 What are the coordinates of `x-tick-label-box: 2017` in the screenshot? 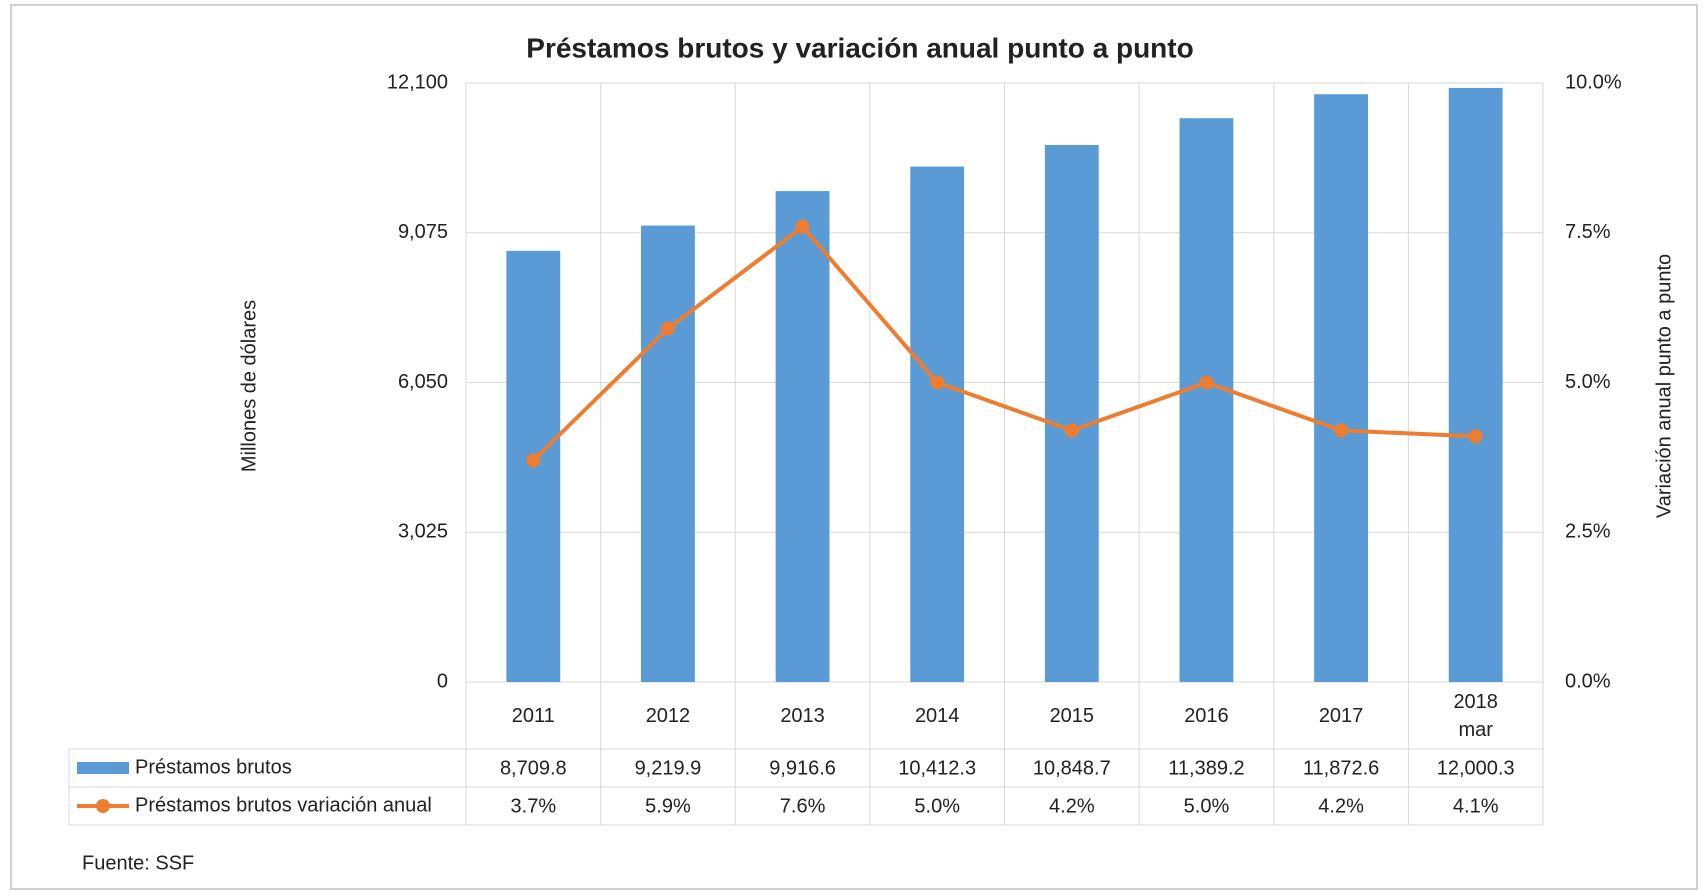 It's located at (1341, 715).